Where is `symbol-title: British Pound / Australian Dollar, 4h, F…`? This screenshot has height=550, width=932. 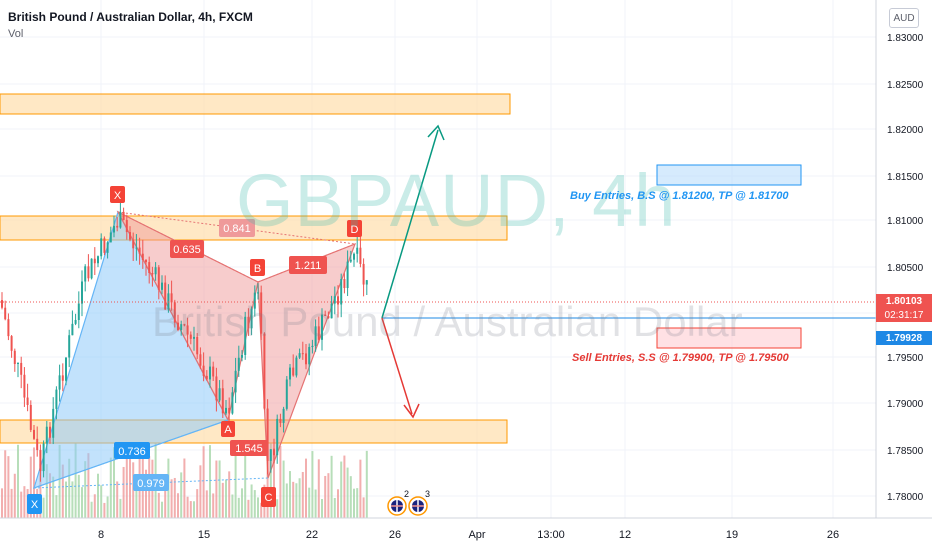 symbol-title: British Pound / Australian Dollar, 4h, F… is located at coordinates (130, 17).